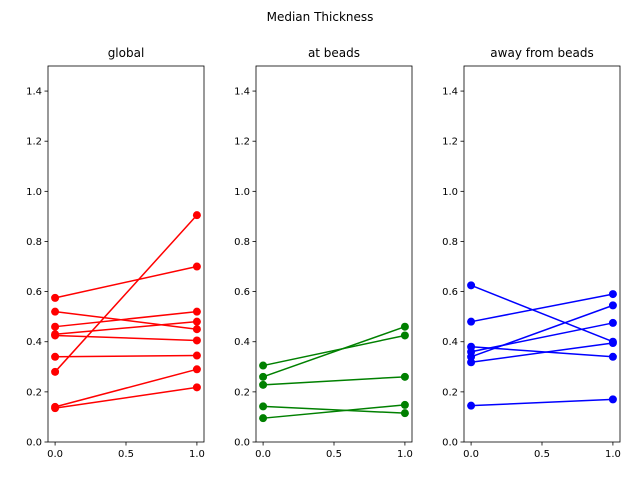 The height and width of the screenshot is (480, 640). Describe the element at coordinates (126, 53) in the screenshot. I see `panel-title: global` at that location.